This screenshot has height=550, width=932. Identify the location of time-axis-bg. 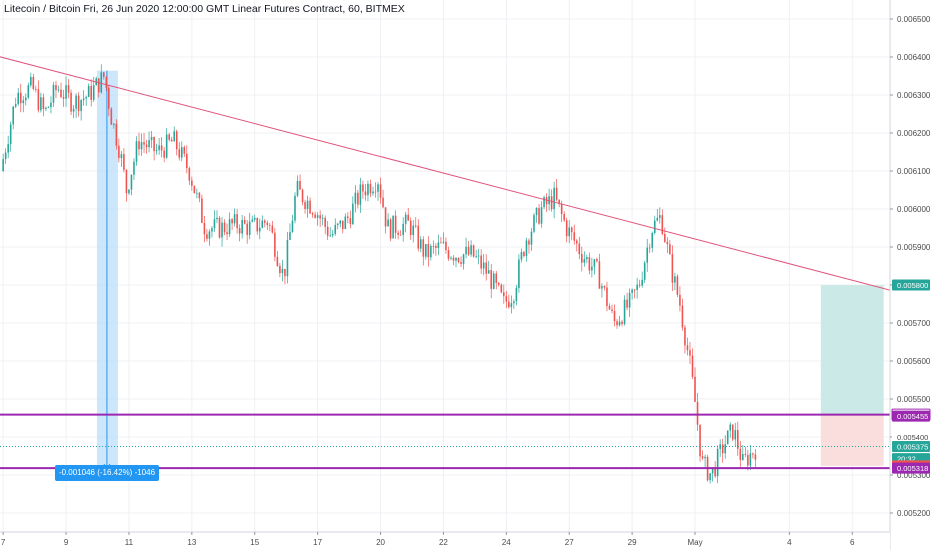
(445, 541).